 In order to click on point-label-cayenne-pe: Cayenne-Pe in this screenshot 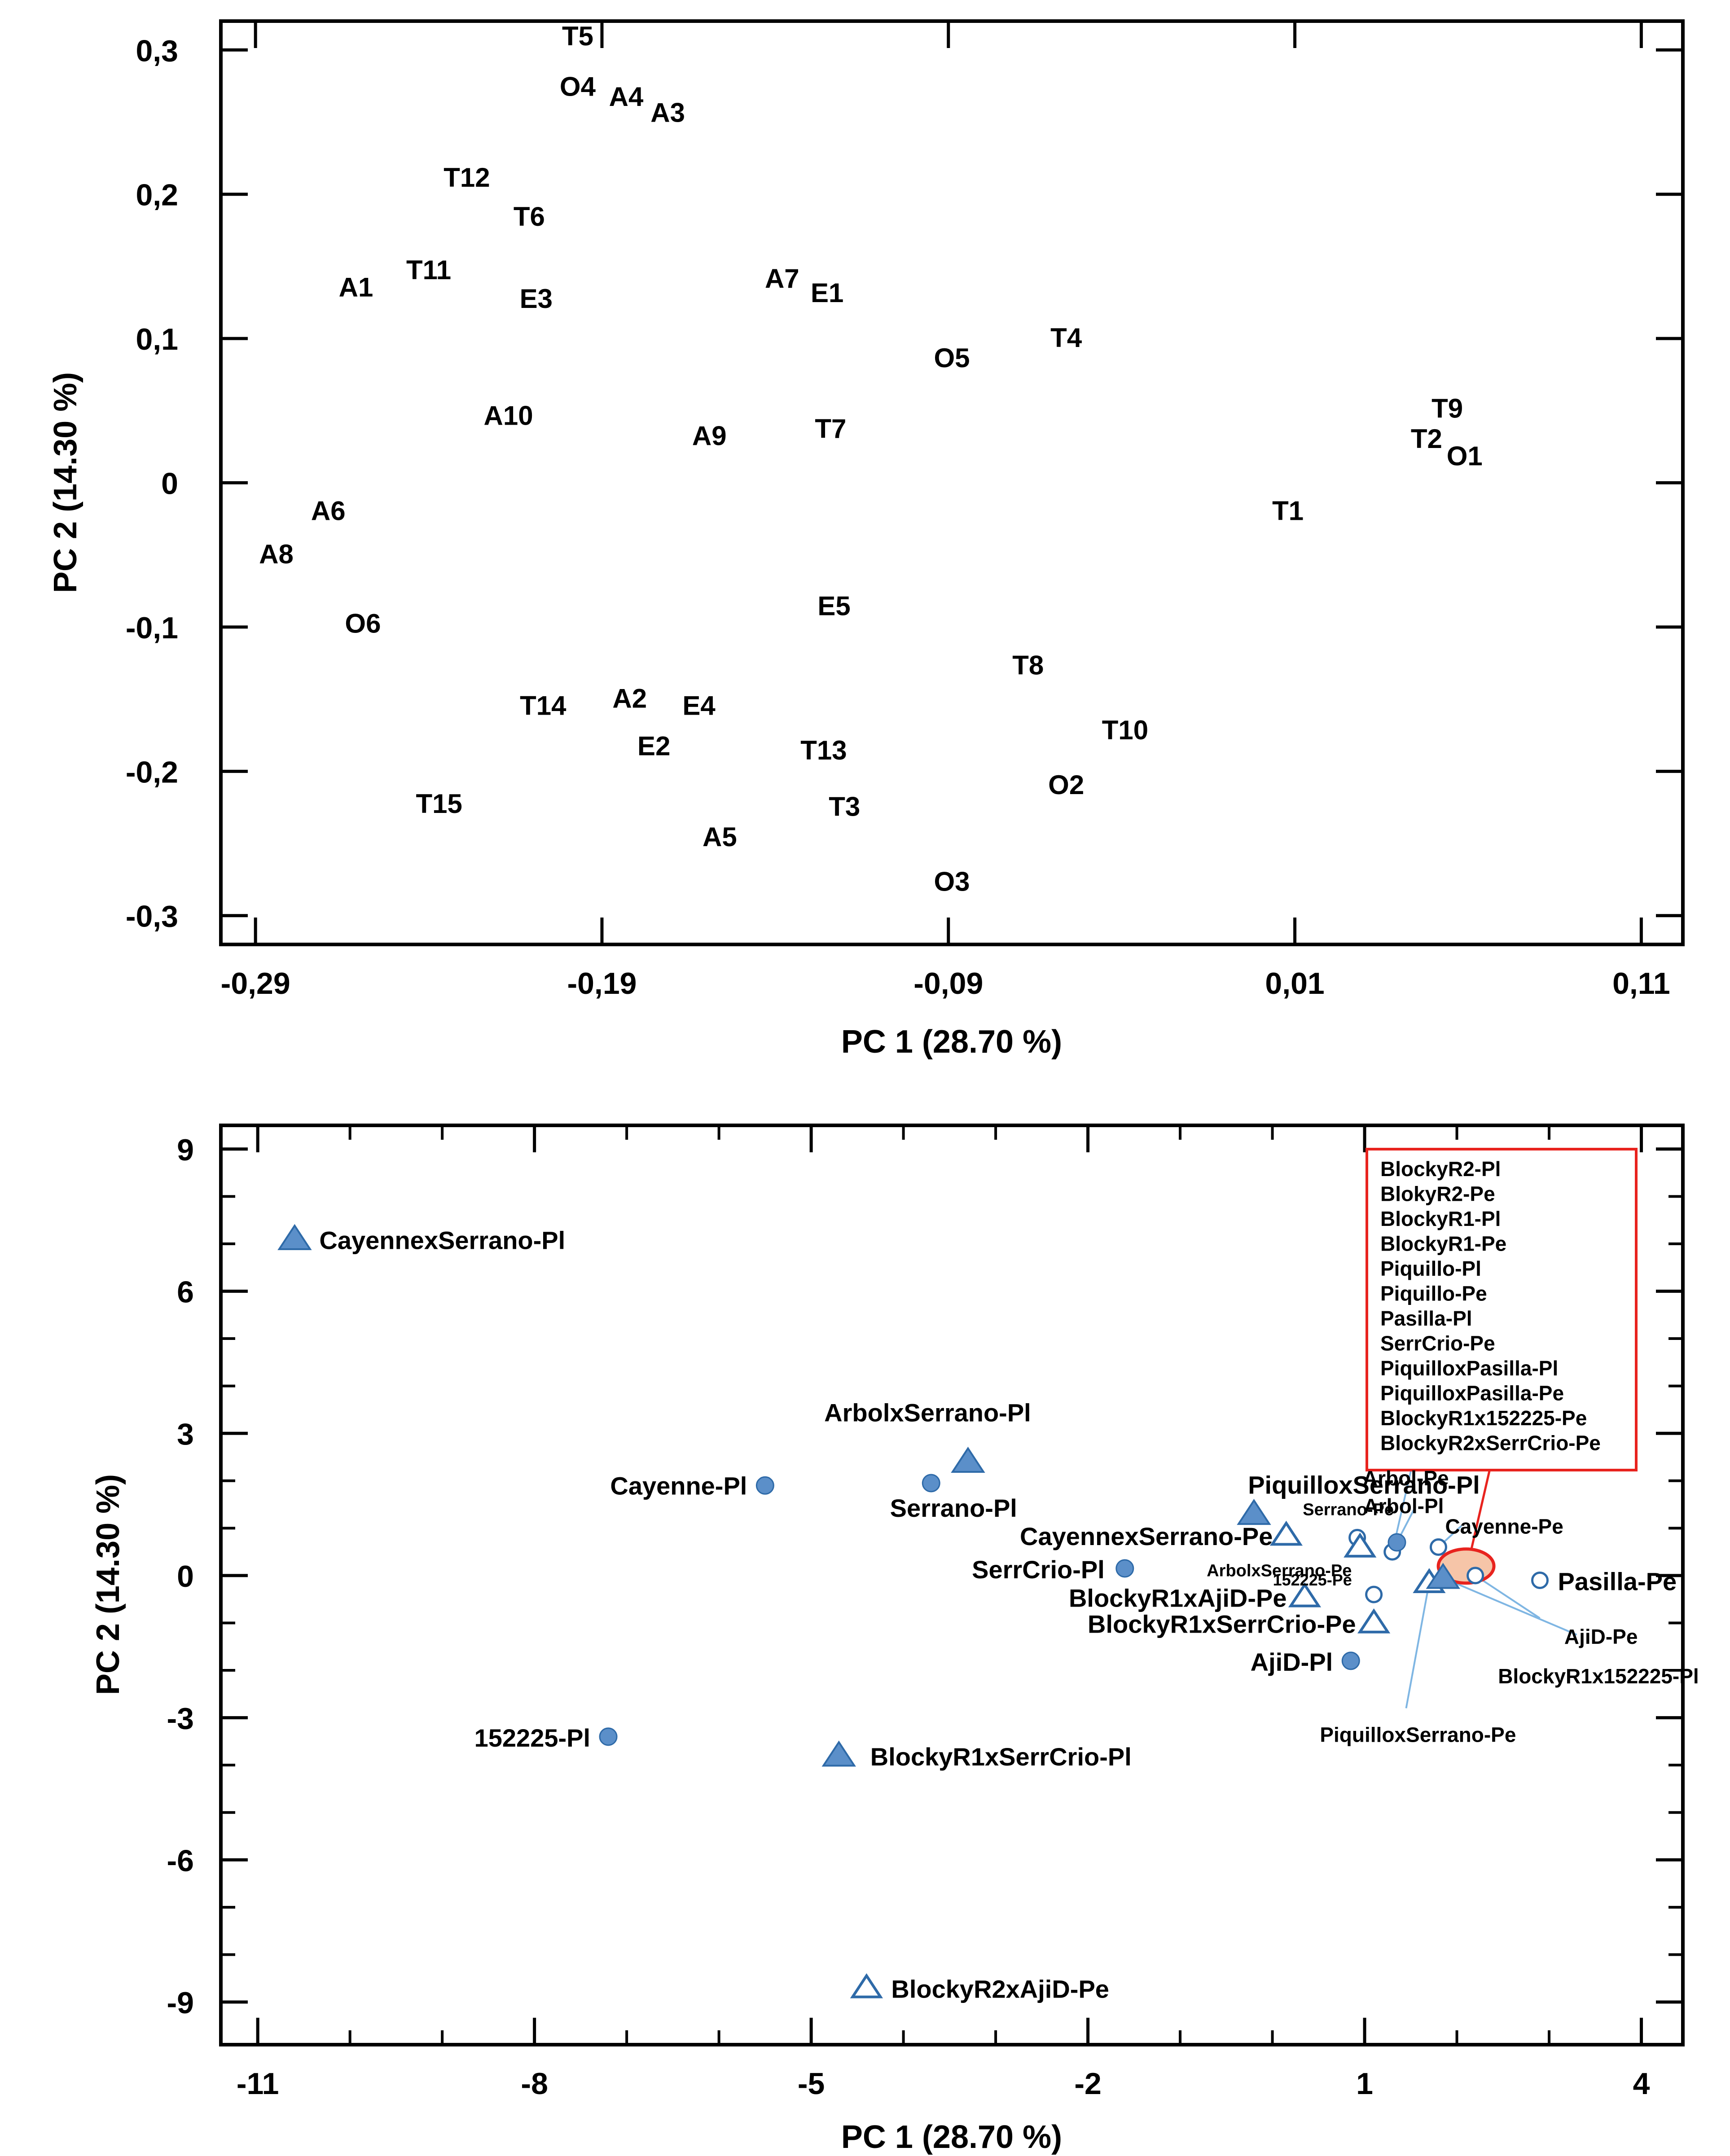, I will do `click(1504, 1526)`.